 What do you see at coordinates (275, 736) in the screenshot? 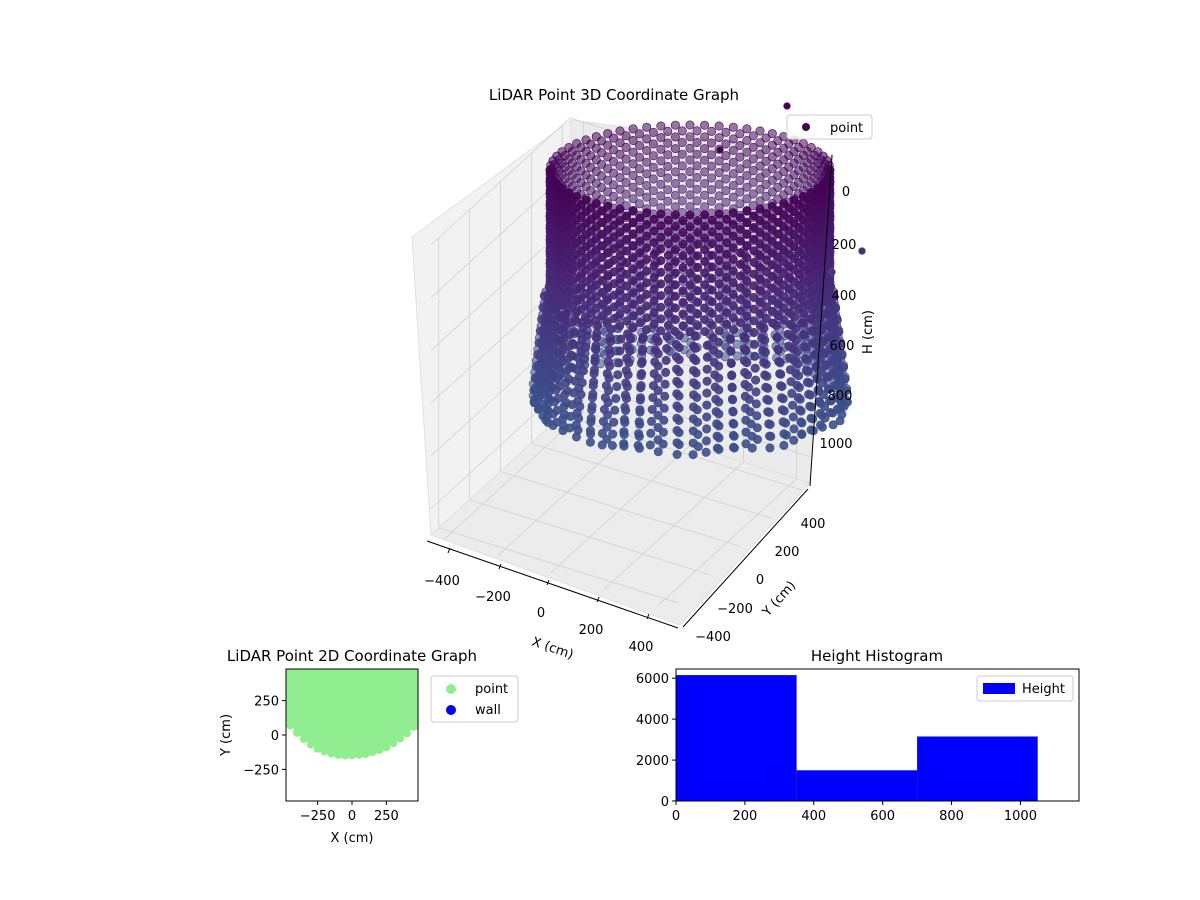
I see `y-tick-label: 0` at bounding box center [275, 736].